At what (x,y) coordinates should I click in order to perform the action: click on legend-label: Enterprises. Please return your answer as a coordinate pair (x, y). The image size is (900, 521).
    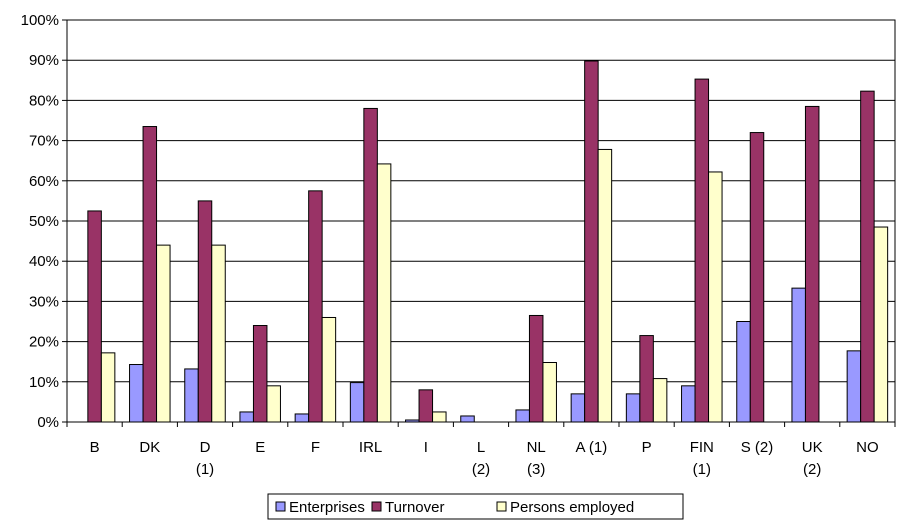
    Looking at the image, I should click on (327, 507).